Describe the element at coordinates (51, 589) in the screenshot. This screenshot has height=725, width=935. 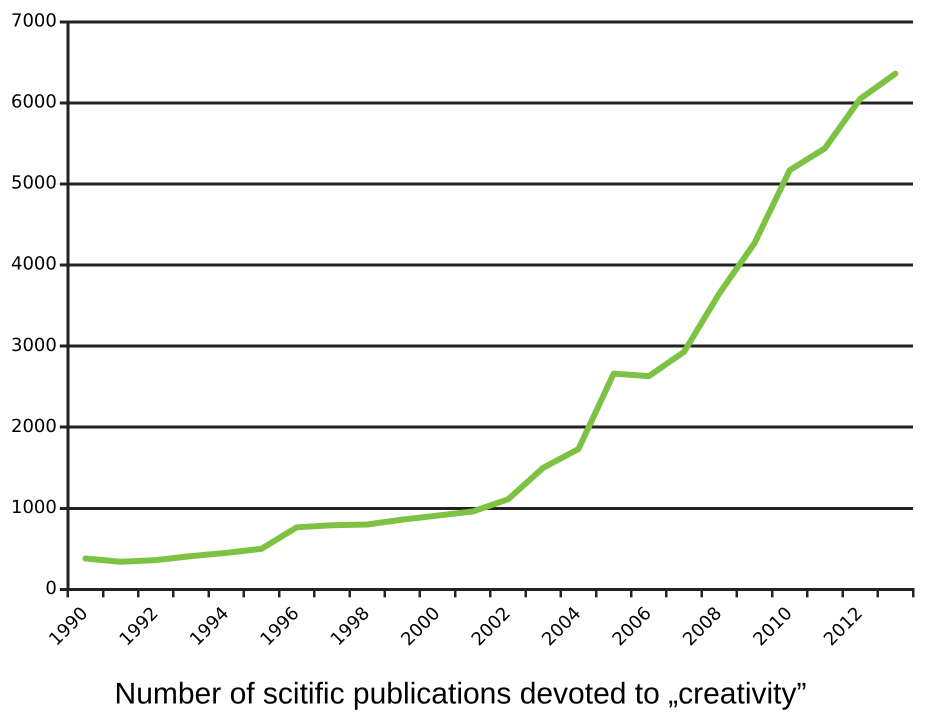
I see `y-tick-label: 0` at that location.